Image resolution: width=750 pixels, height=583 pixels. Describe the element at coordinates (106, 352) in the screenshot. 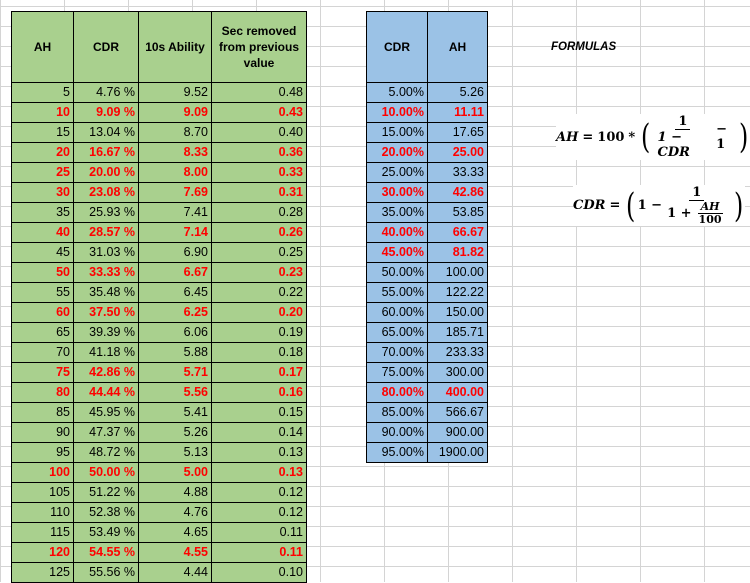

I see `cell-cdr: 41.18 %` at that location.